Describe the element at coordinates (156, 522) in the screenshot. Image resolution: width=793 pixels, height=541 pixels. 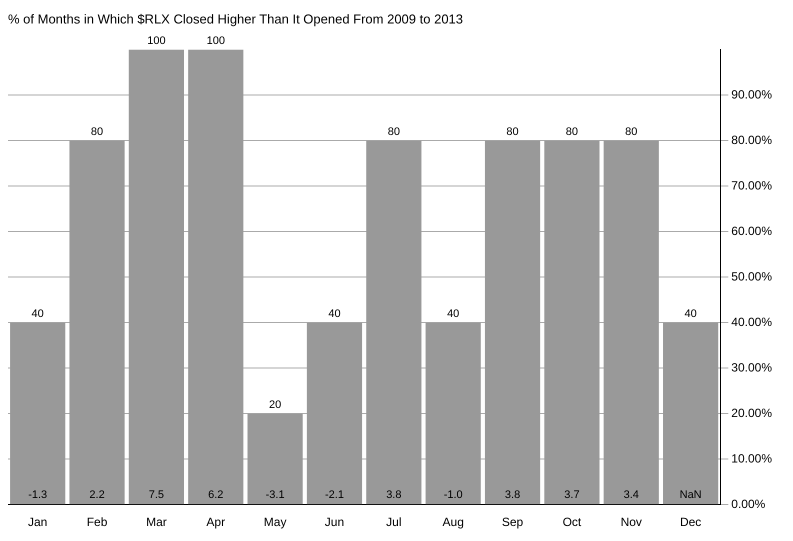
I see `x-tick-label: Mar` at that location.